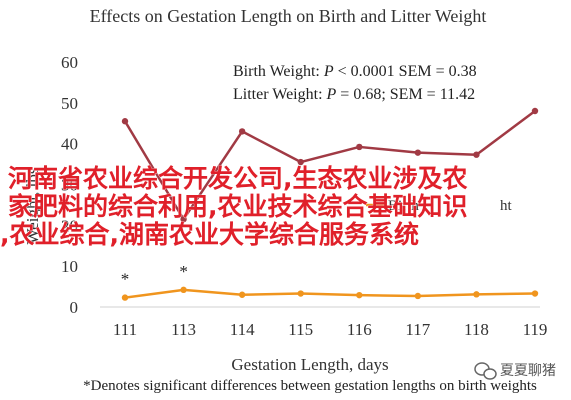  I want to click on wechat-logo: 夏夏聊猪, so click(515, 371).